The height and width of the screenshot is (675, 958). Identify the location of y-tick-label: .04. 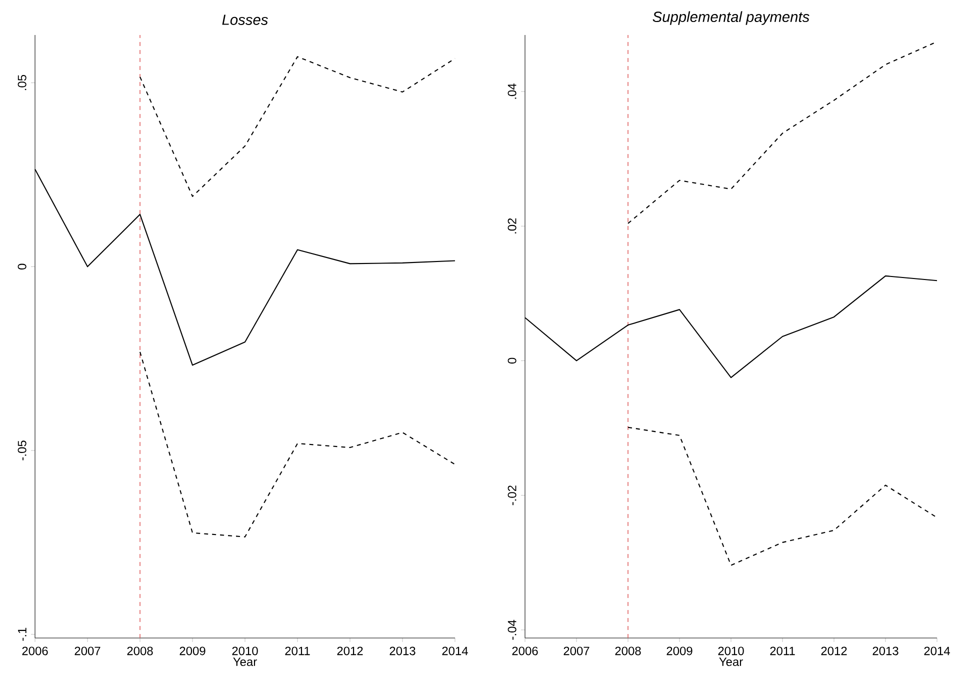
(512, 91).